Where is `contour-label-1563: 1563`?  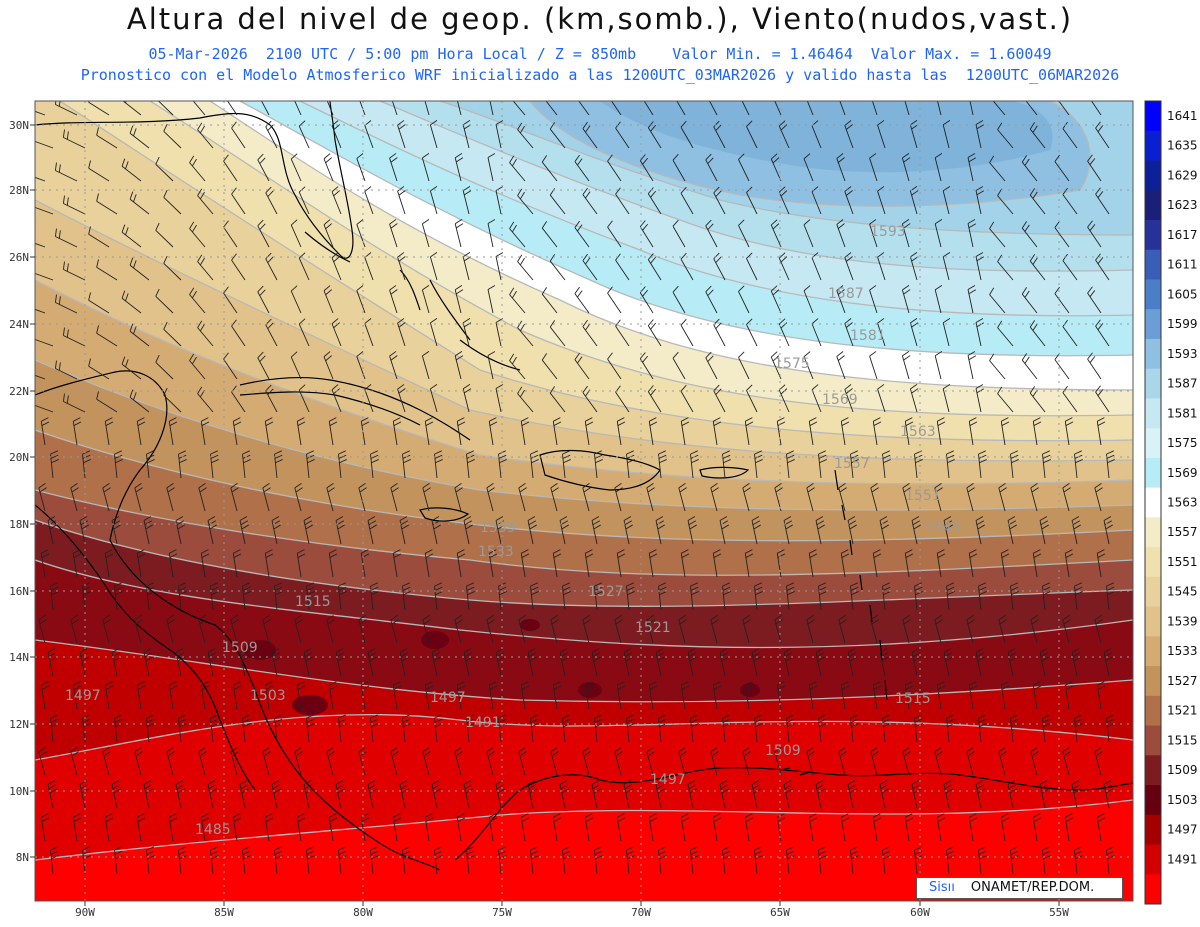 contour-label-1563: 1563 is located at coordinates (918, 432).